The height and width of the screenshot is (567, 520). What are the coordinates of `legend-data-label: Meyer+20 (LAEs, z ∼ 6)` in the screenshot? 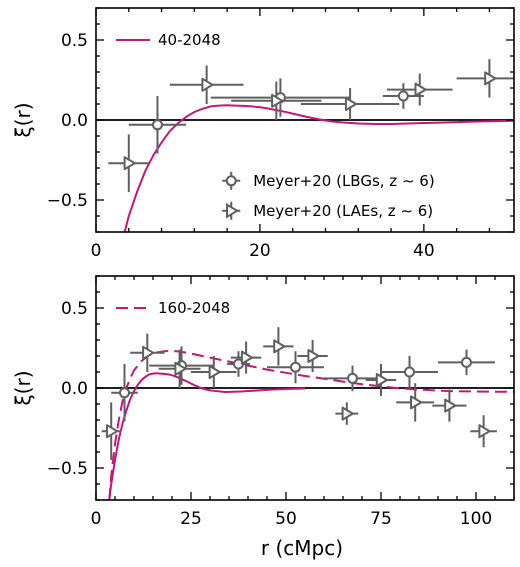 It's located at (343, 211).